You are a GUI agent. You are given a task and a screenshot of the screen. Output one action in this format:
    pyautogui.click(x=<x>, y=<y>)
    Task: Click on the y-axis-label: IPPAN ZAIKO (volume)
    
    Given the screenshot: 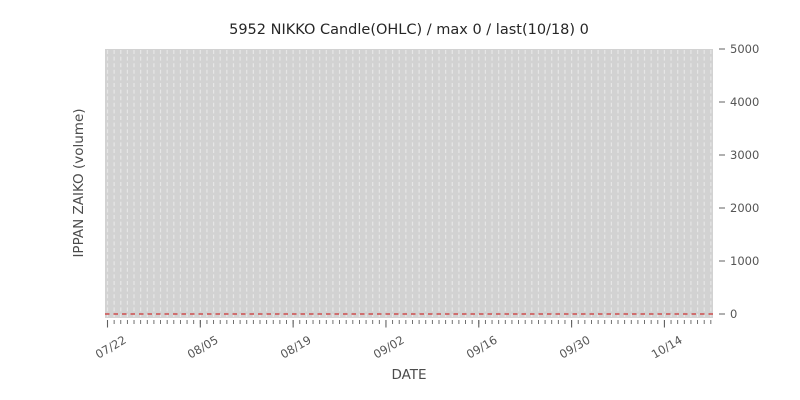 What is the action you would take?
    pyautogui.click(x=79, y=183)
    